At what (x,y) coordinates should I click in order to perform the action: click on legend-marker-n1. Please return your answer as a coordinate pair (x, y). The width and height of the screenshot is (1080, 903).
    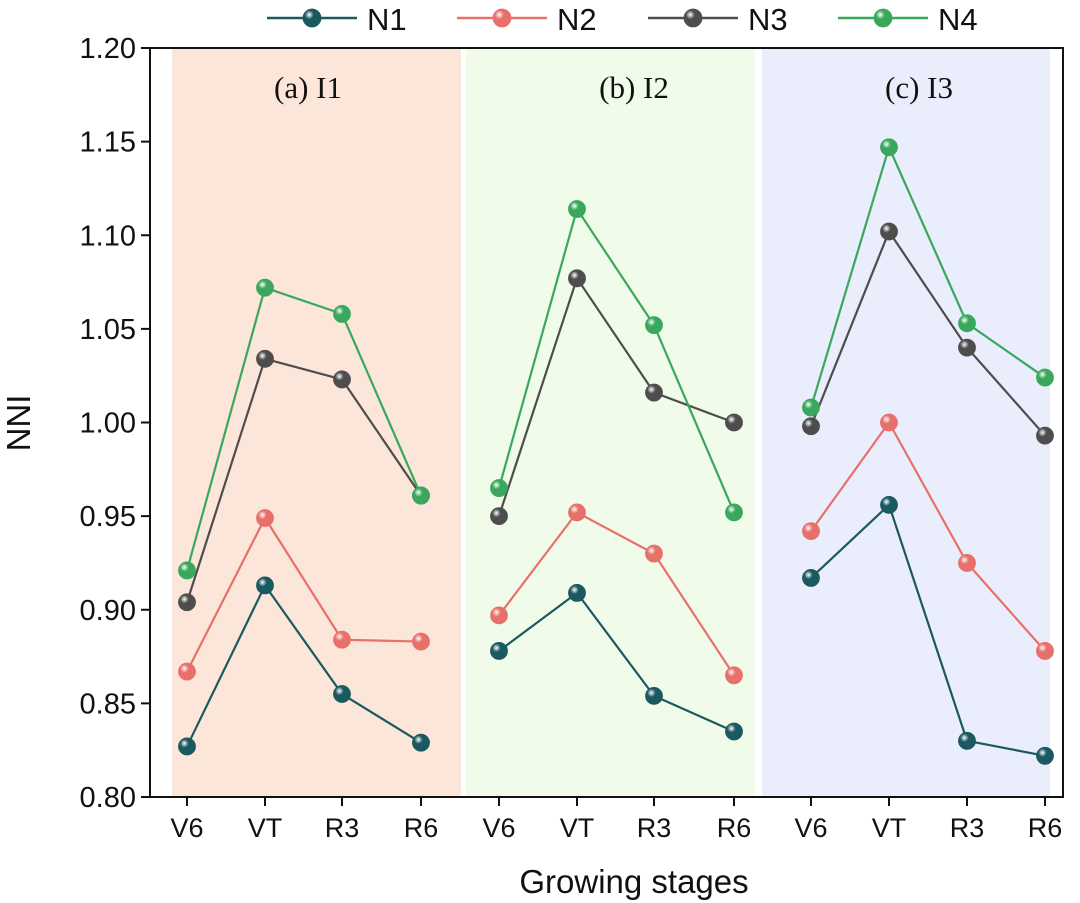
    Looking at the image, I should click on (312, 18).